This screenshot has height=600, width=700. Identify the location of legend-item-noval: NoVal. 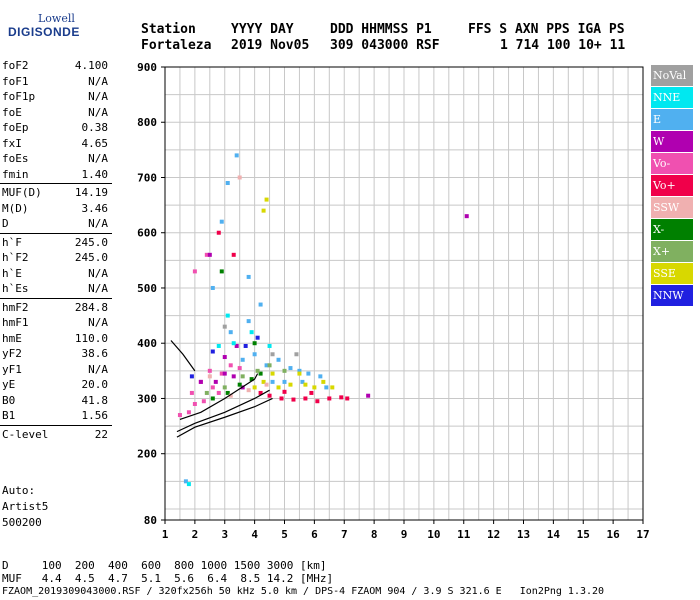
(672, 75).